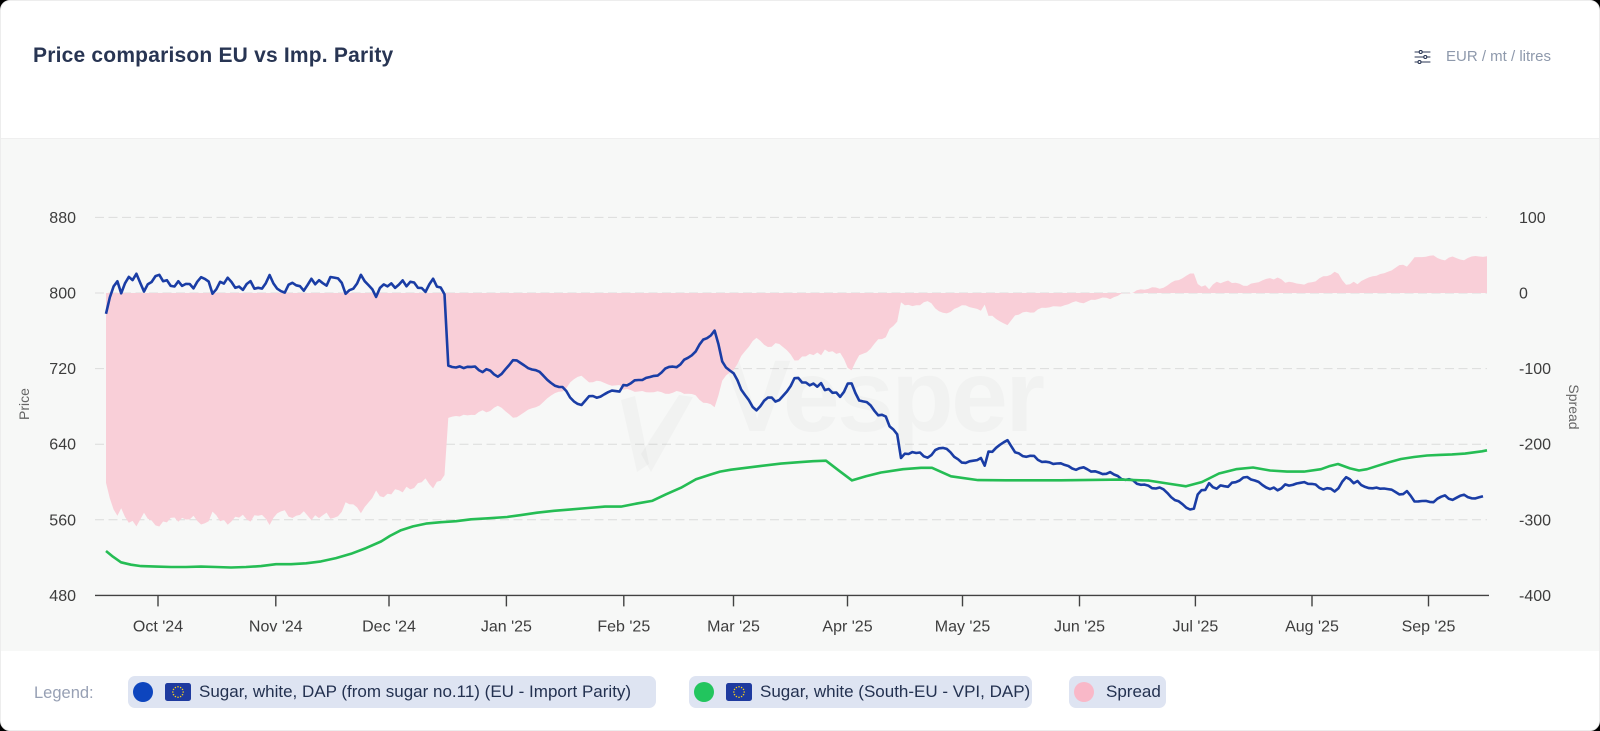 Image resolution: width=1600 pixels, height=731 pixels. I want to click on svg-text: 640, so click(62, 445).